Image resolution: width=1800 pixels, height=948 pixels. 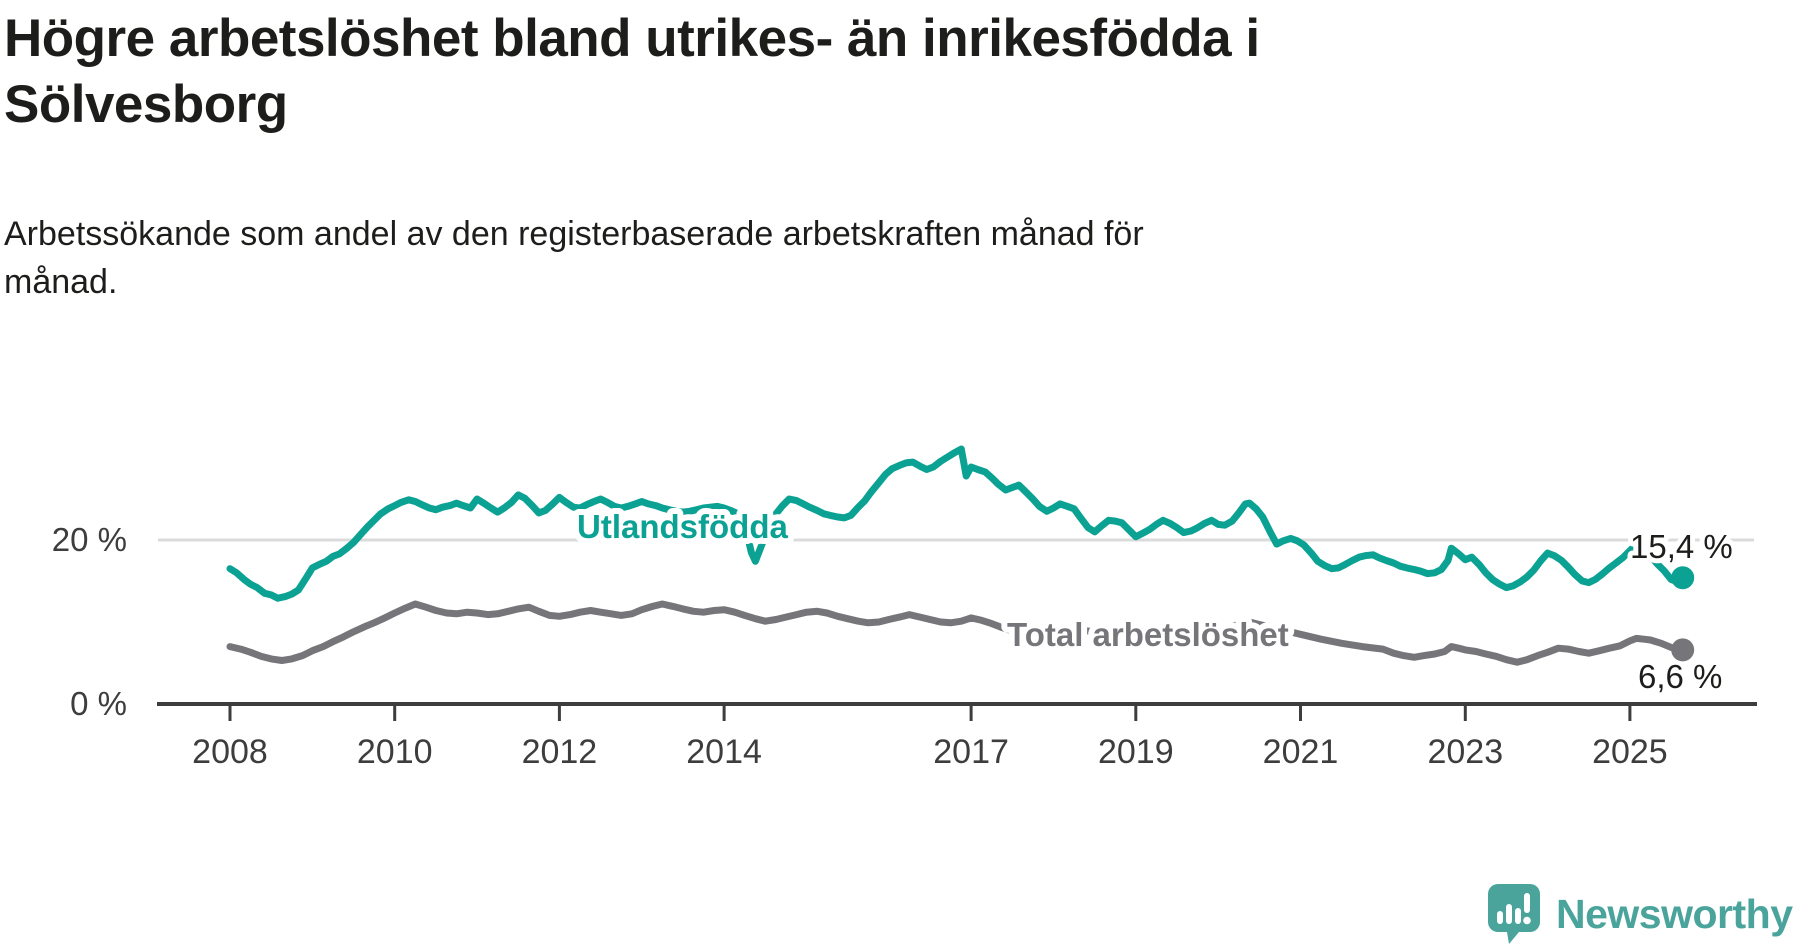 What do you see at coordinates (682, 526) in the screenshot?
I see `series-label-utlandsfodda: Utlandsfödda` at bounding box center [682, 526].